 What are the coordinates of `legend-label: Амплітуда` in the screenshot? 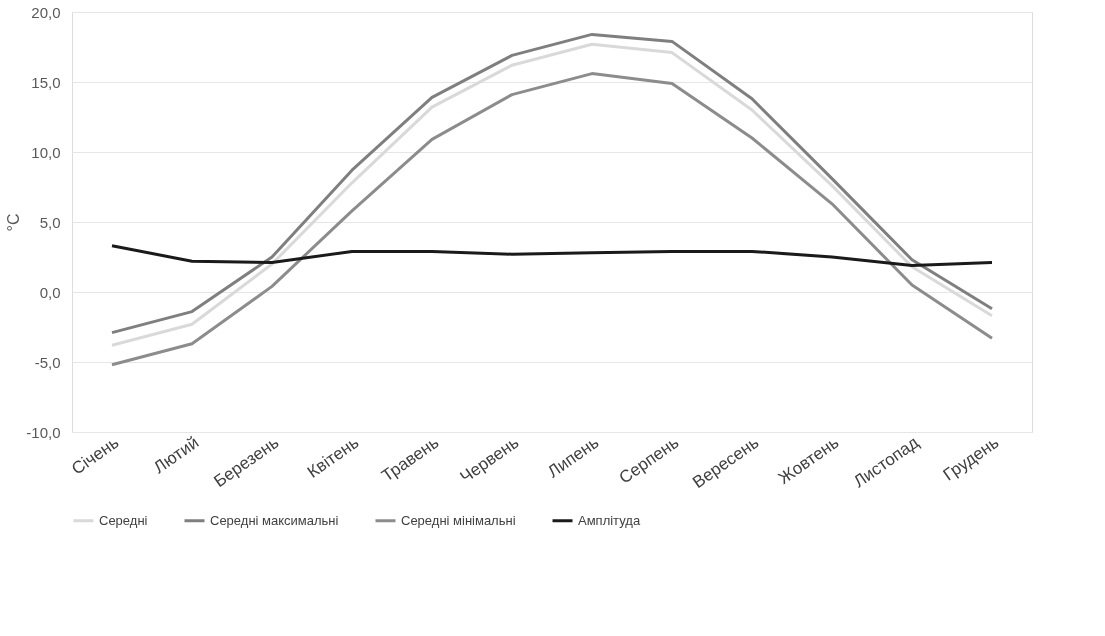 It's located at (609, 520).